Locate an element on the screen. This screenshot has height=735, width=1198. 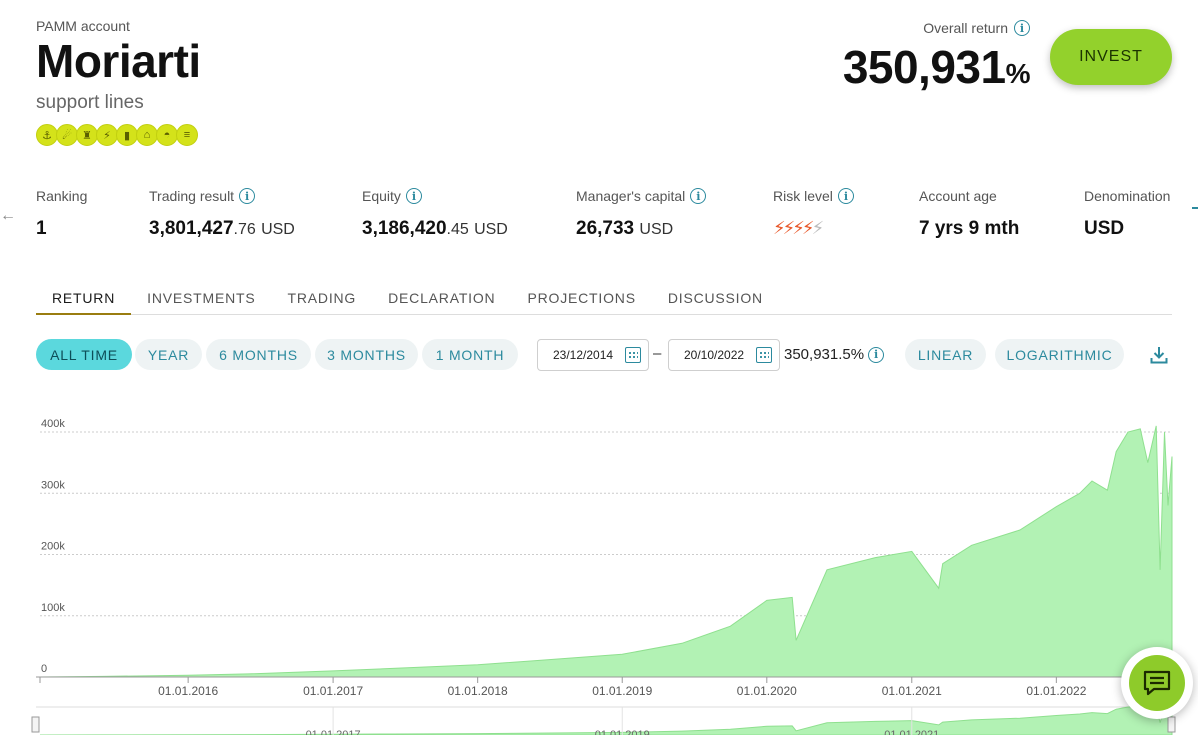
stat-label: Account age is located at coordinates (958, 196).